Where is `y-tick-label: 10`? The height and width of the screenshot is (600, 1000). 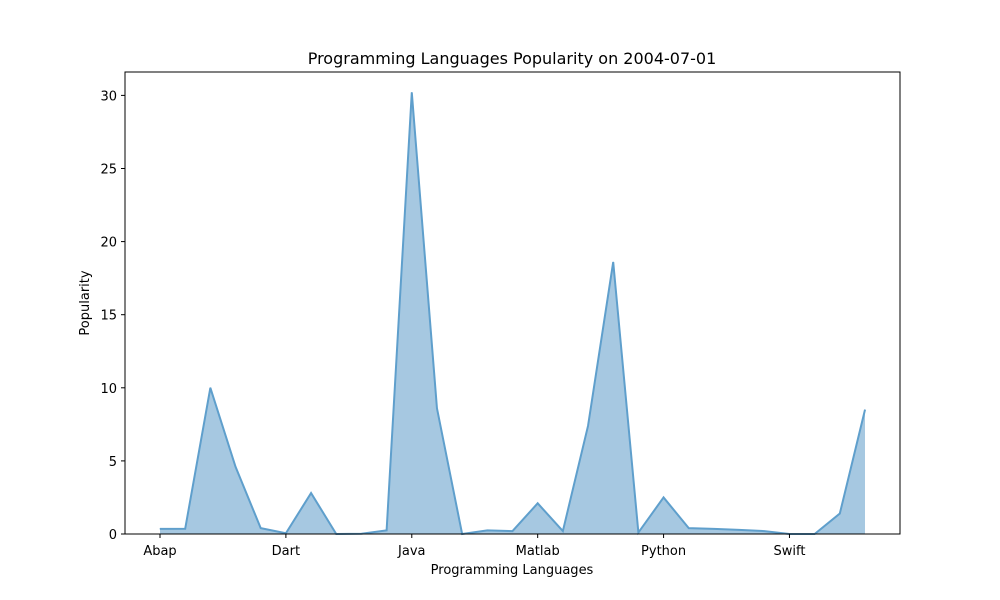 y-tick-label: 10 is located at coordinates (108, 389).